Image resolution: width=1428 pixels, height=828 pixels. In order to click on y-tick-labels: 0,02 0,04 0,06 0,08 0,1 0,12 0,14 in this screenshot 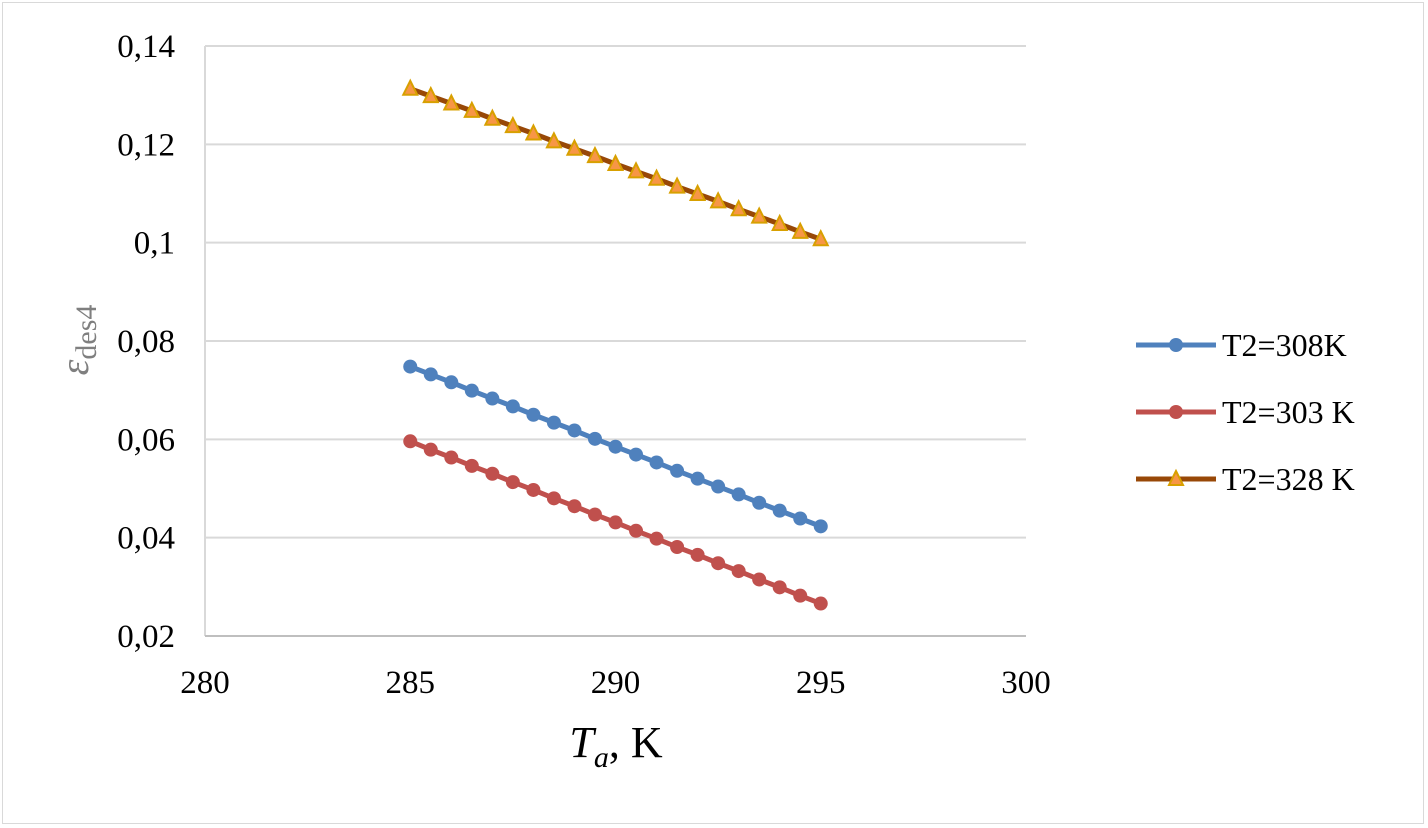, I will do `click(146, 342)`.